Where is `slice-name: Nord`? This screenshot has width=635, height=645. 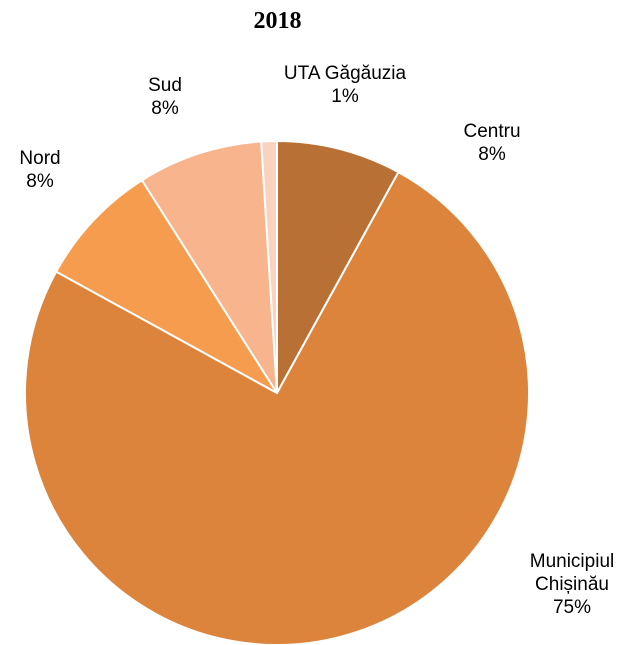
slice-name: Nord is located at coordinates (40, 158).